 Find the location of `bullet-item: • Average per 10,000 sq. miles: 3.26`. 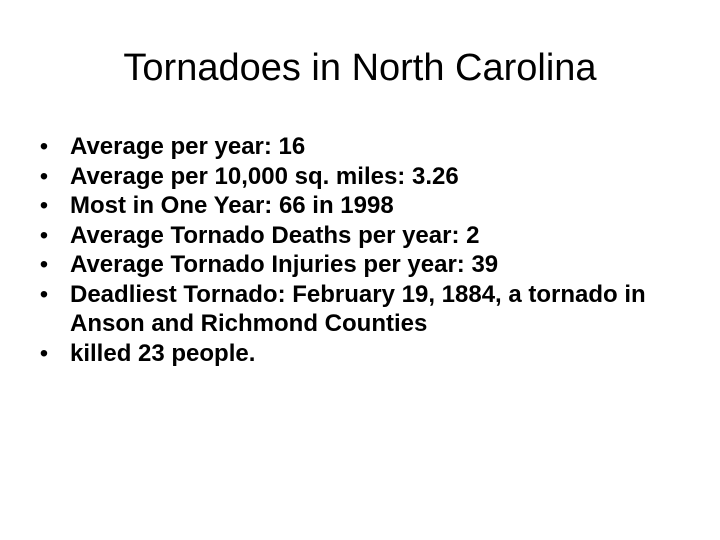

bullet-item: • Average per 10,000 sq. miles: 3.26 is located at coordinates (355, 177).